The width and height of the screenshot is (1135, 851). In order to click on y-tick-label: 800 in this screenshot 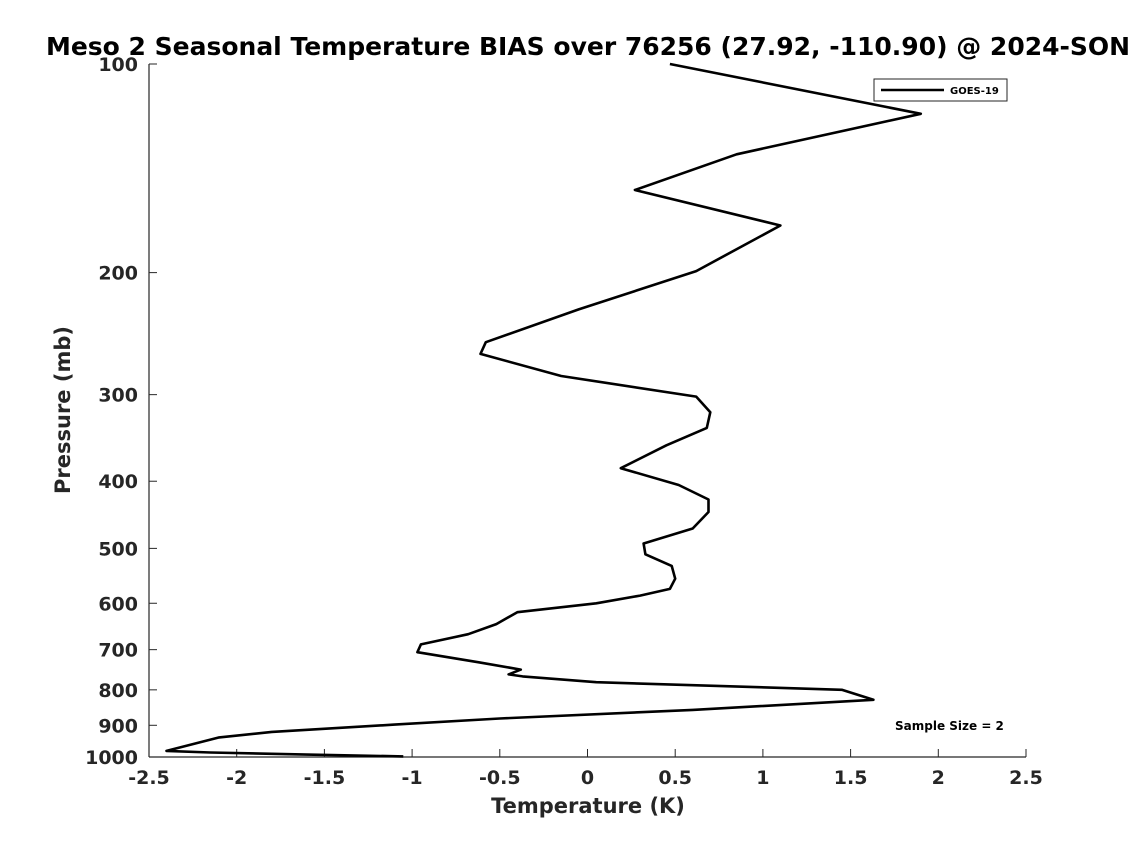, I will do `click(118, 691)`.